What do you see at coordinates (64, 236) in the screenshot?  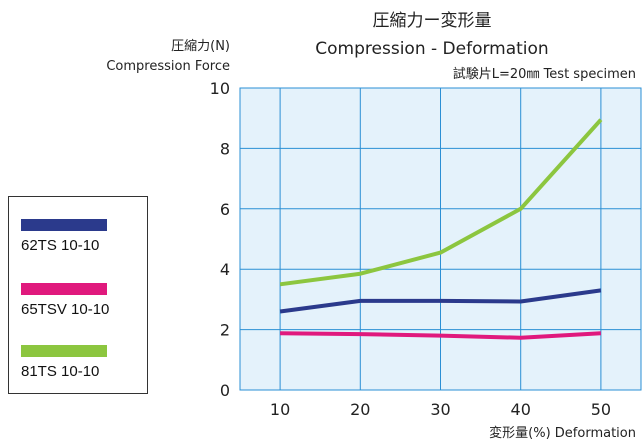 I see `legend-item-62ts: 62TS 10-10` at bounding box center [64, 236].